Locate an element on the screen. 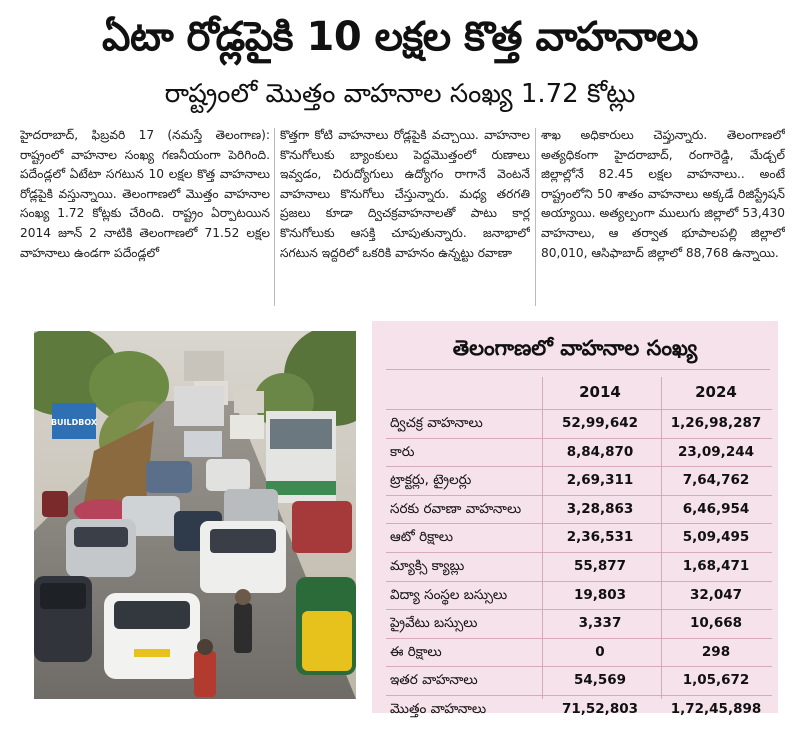 The image size is (800, 747). row-label: విద్యా సంస్థల బస్సులు is located at coordinates (449, 594).